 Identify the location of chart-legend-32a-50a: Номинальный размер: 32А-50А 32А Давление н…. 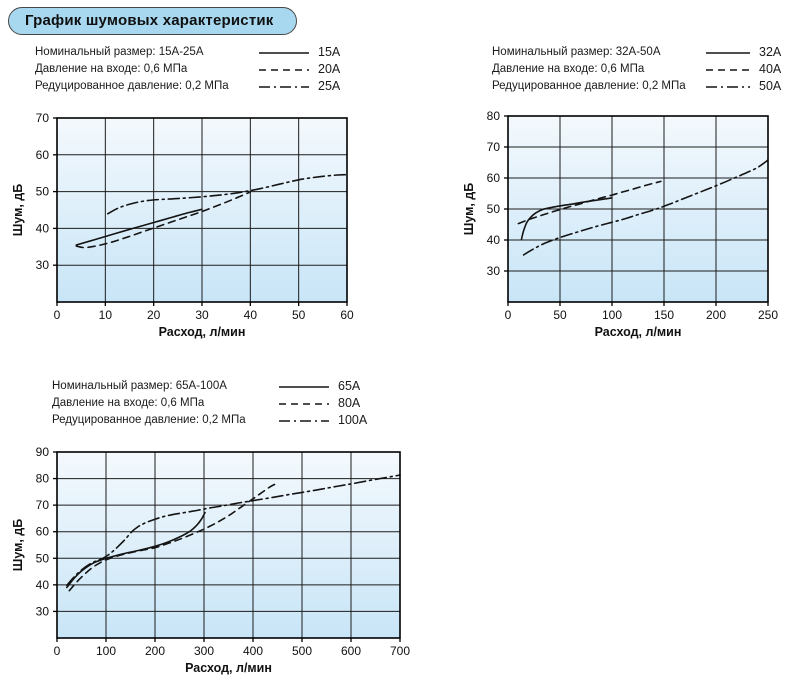
(636, 68).